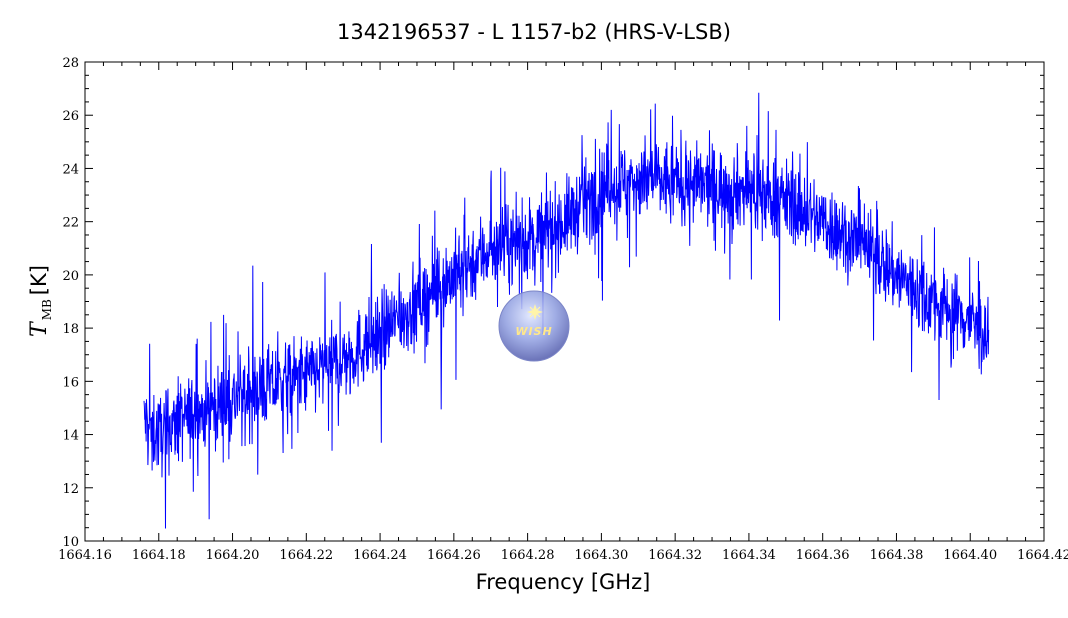 The width and height of the screenshot is (1068, 618). Describe the element at coordinates (563, 582) in the screenshot. I see `x-axis-label: Frequency [GHz]` at that location.